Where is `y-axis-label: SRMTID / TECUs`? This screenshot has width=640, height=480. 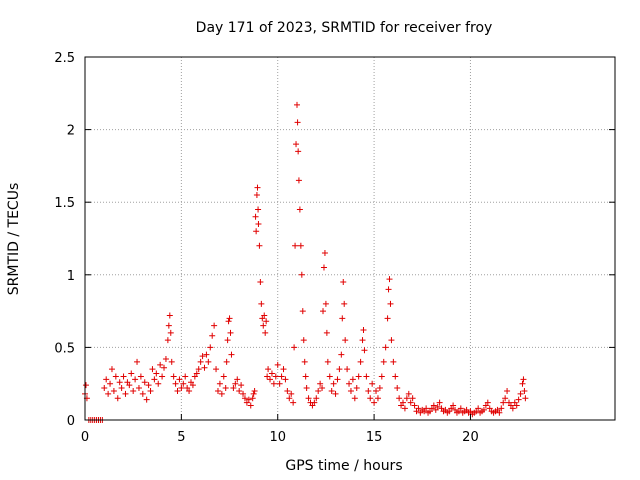 y-axis-label: SRMTID / TECUs is located at coordinates (14, 239).